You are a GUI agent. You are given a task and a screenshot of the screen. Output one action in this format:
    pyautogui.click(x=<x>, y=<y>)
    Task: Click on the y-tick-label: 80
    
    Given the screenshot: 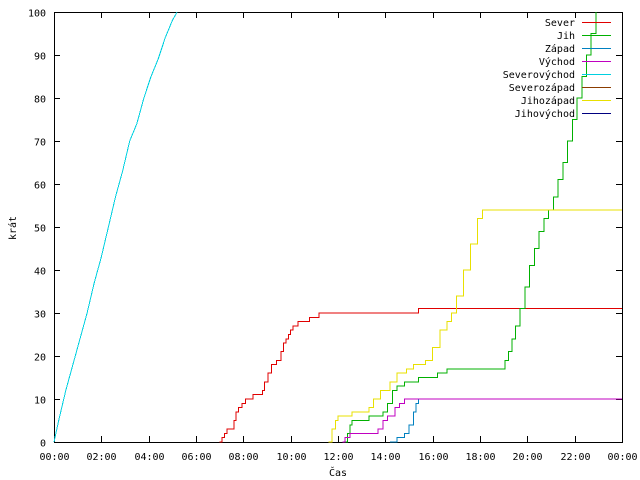 What is the action you would take?
    pyautogui.click(x=40, y=100)
    